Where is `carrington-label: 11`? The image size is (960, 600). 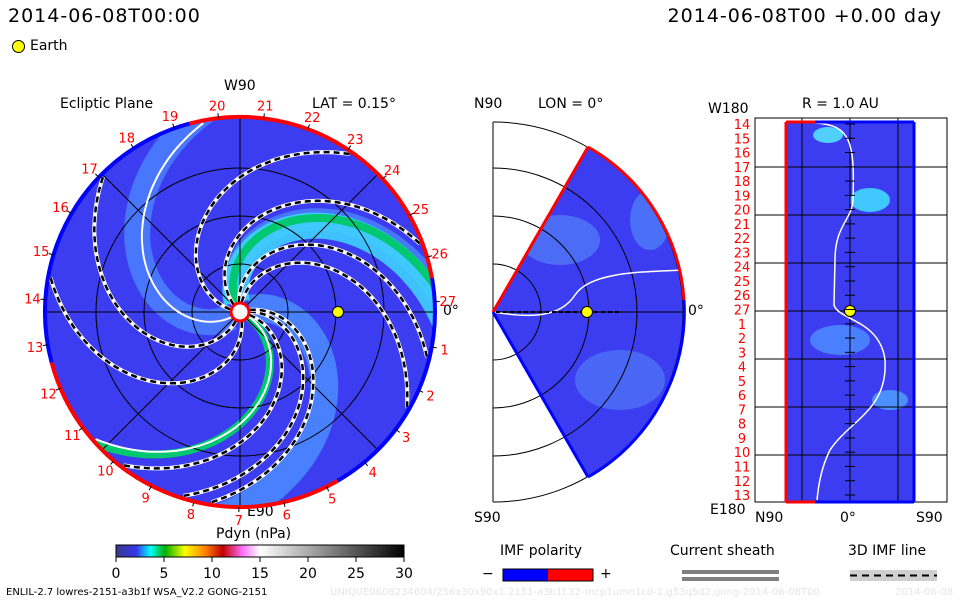
carrington-label: 11 is located at coordinates (72, 436).